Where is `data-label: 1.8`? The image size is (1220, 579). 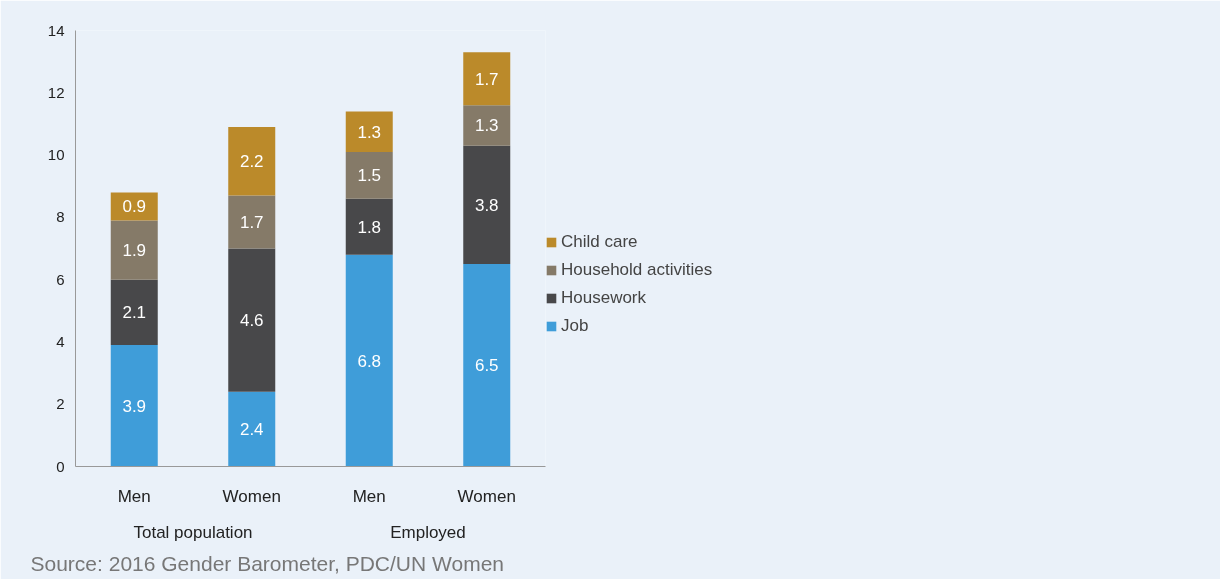
data-label: 1.8 is located at coordinates (369, 227).